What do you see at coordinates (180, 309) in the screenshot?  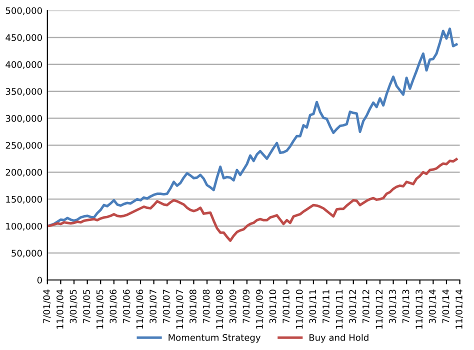 I see `x-tick-label: 11/01/07` at bounding box center [180, 309].